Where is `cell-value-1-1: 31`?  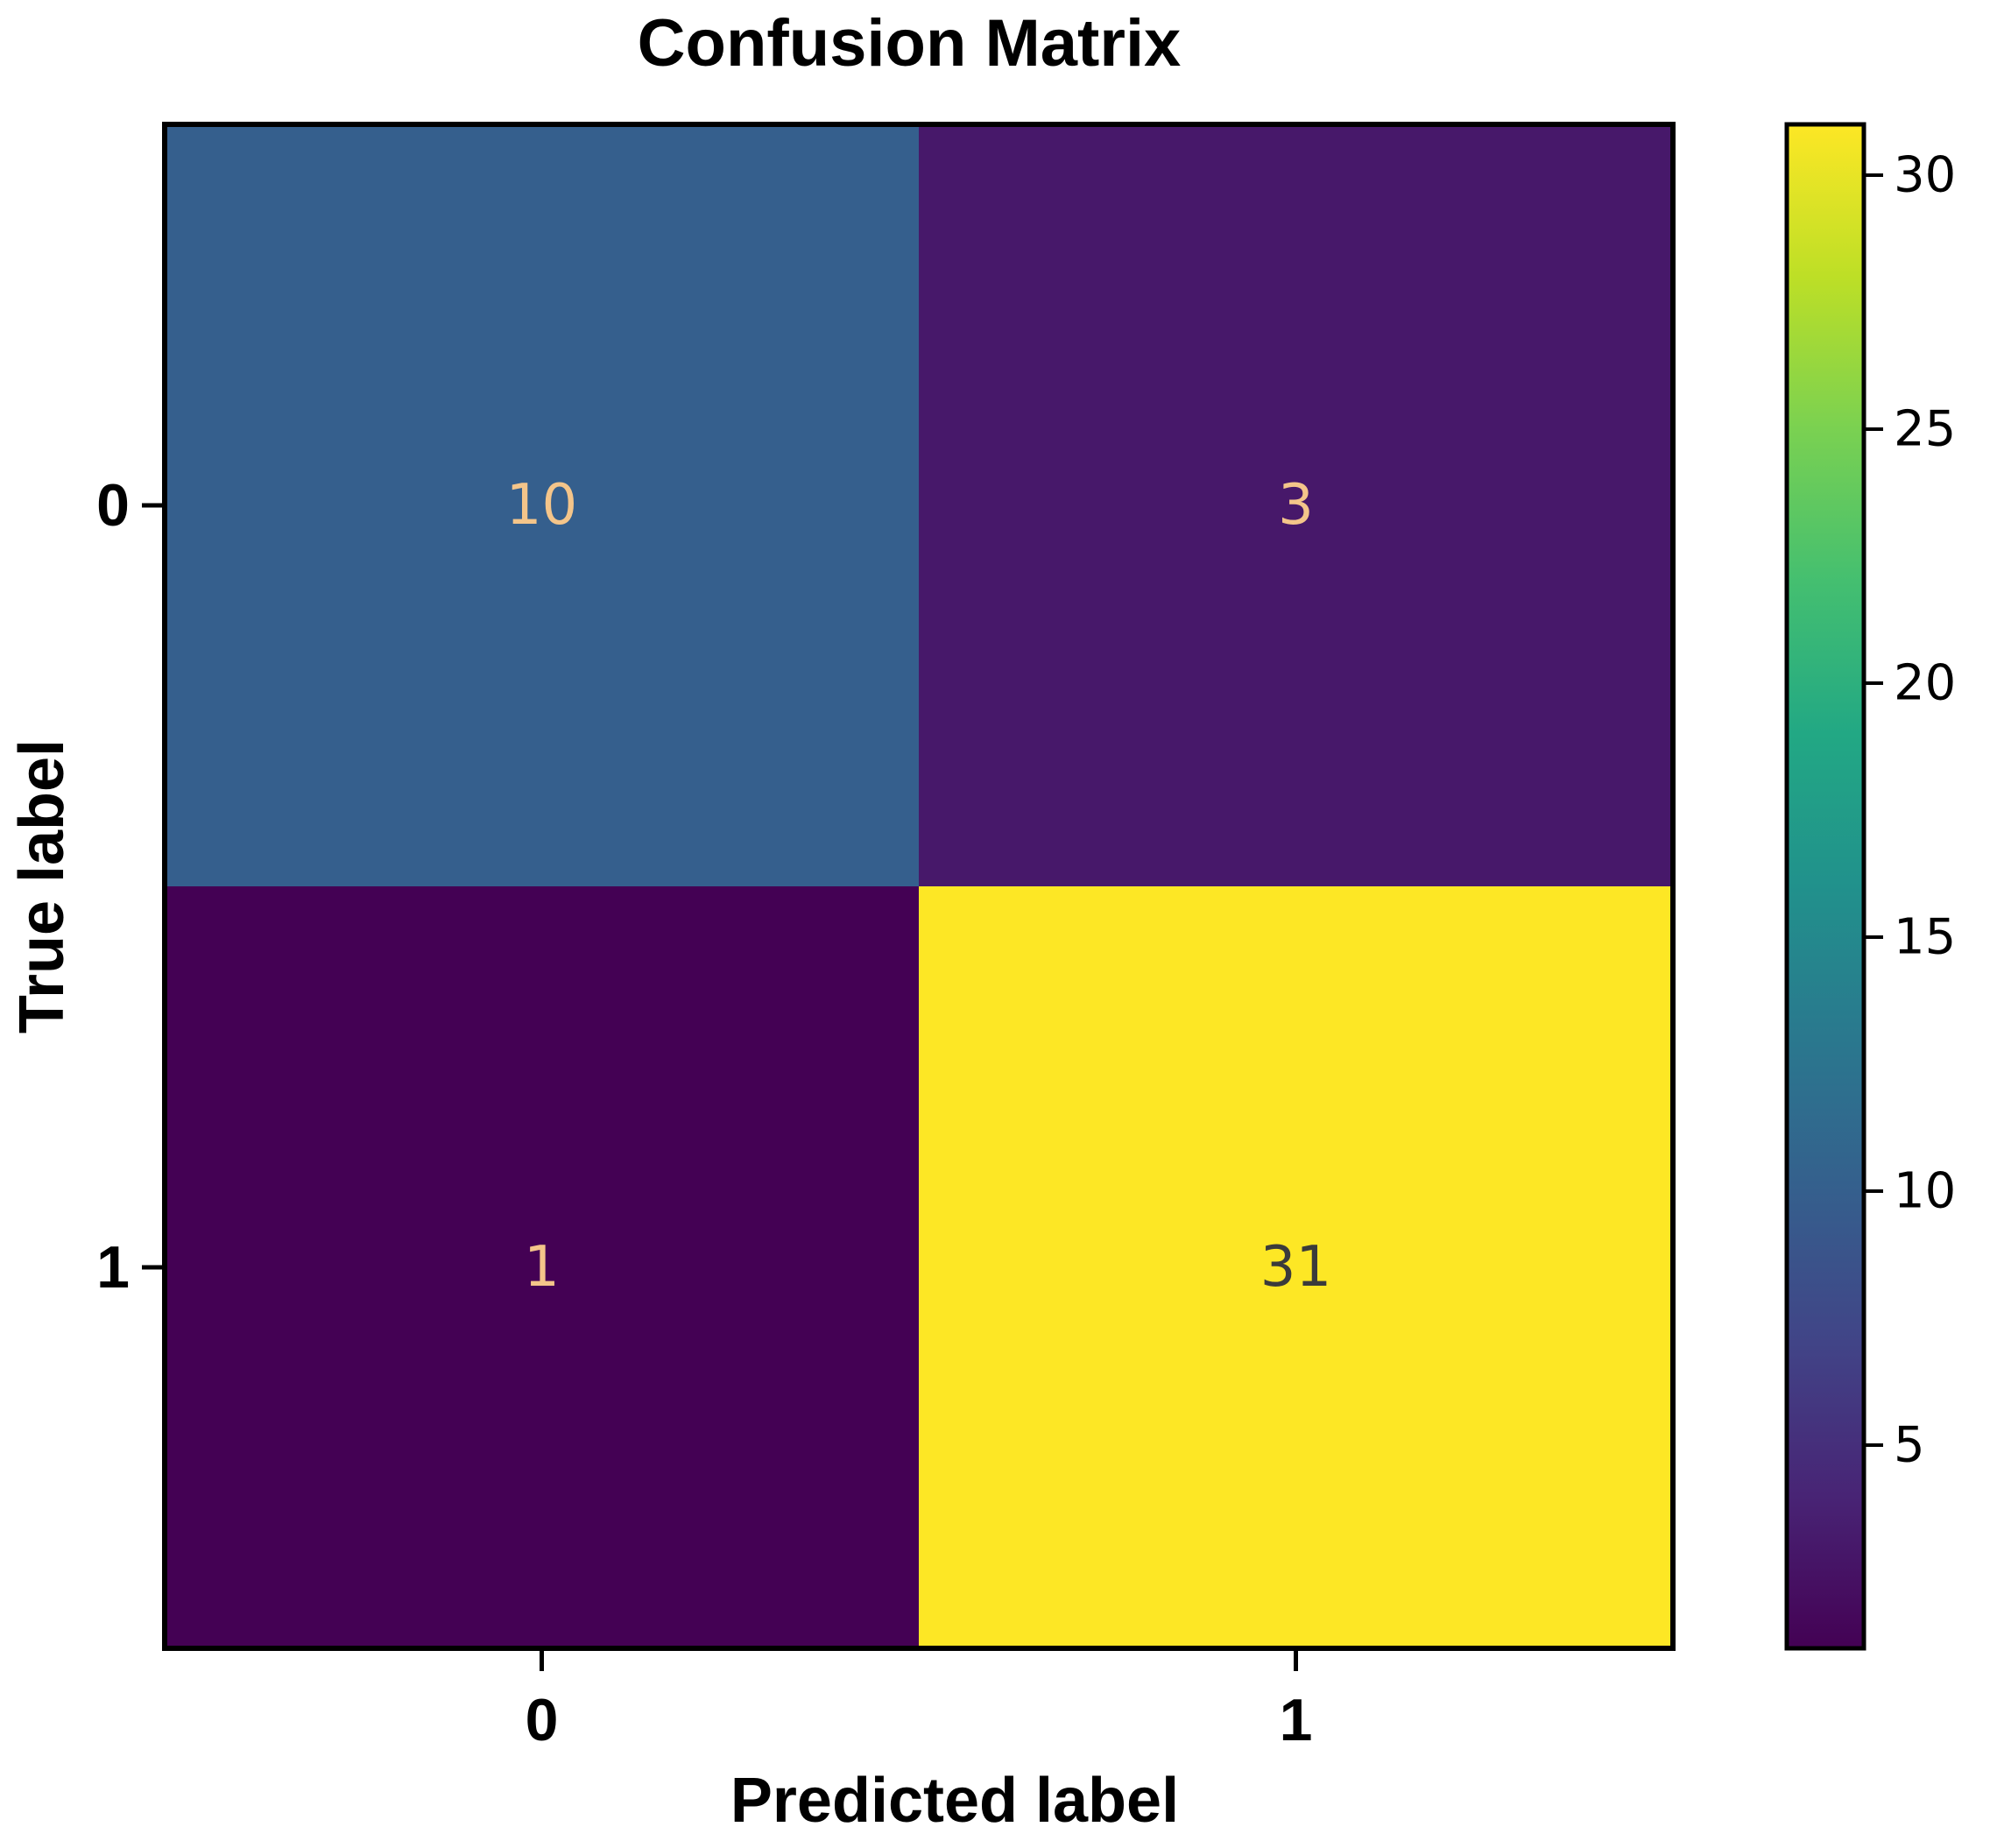 cell-value-1-1: 31 is located at coordinates (1295, 1267).